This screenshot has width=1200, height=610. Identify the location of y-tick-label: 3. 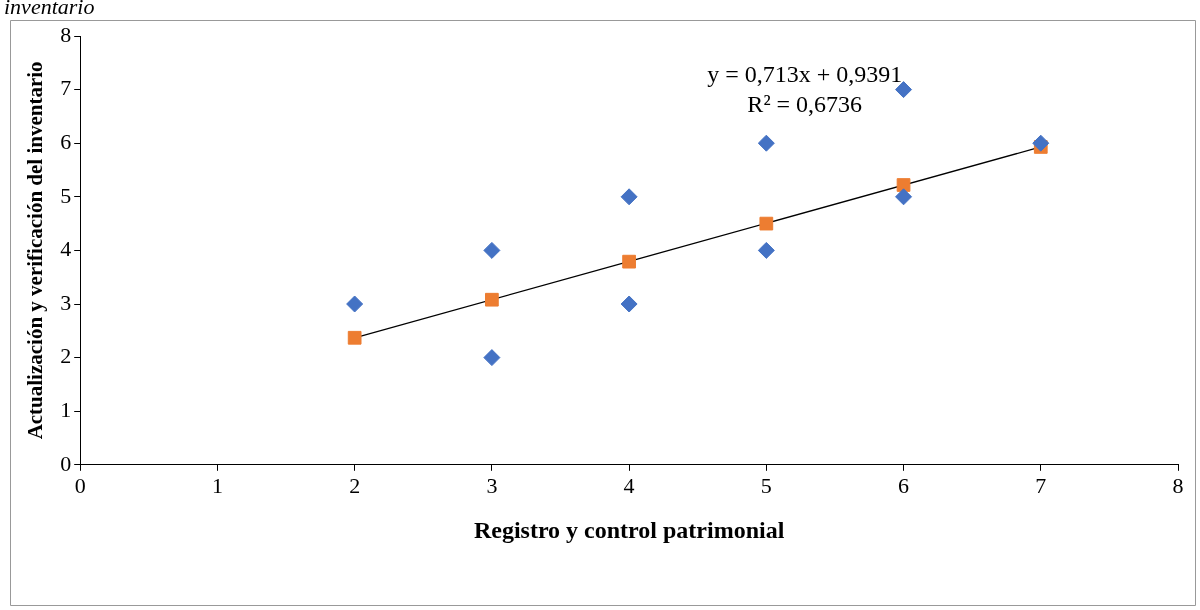
(66, 302).